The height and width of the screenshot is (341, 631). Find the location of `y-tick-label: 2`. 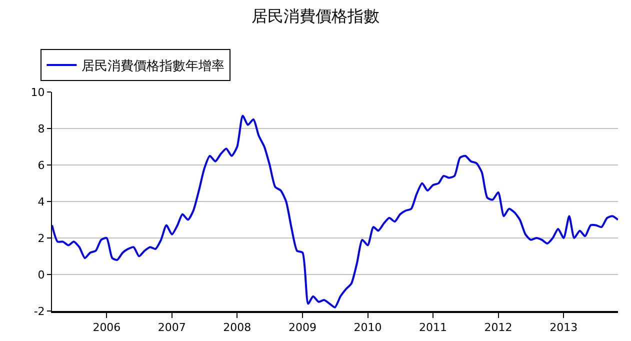

y-tick-label: 2 is located at coordinates (41, 238).